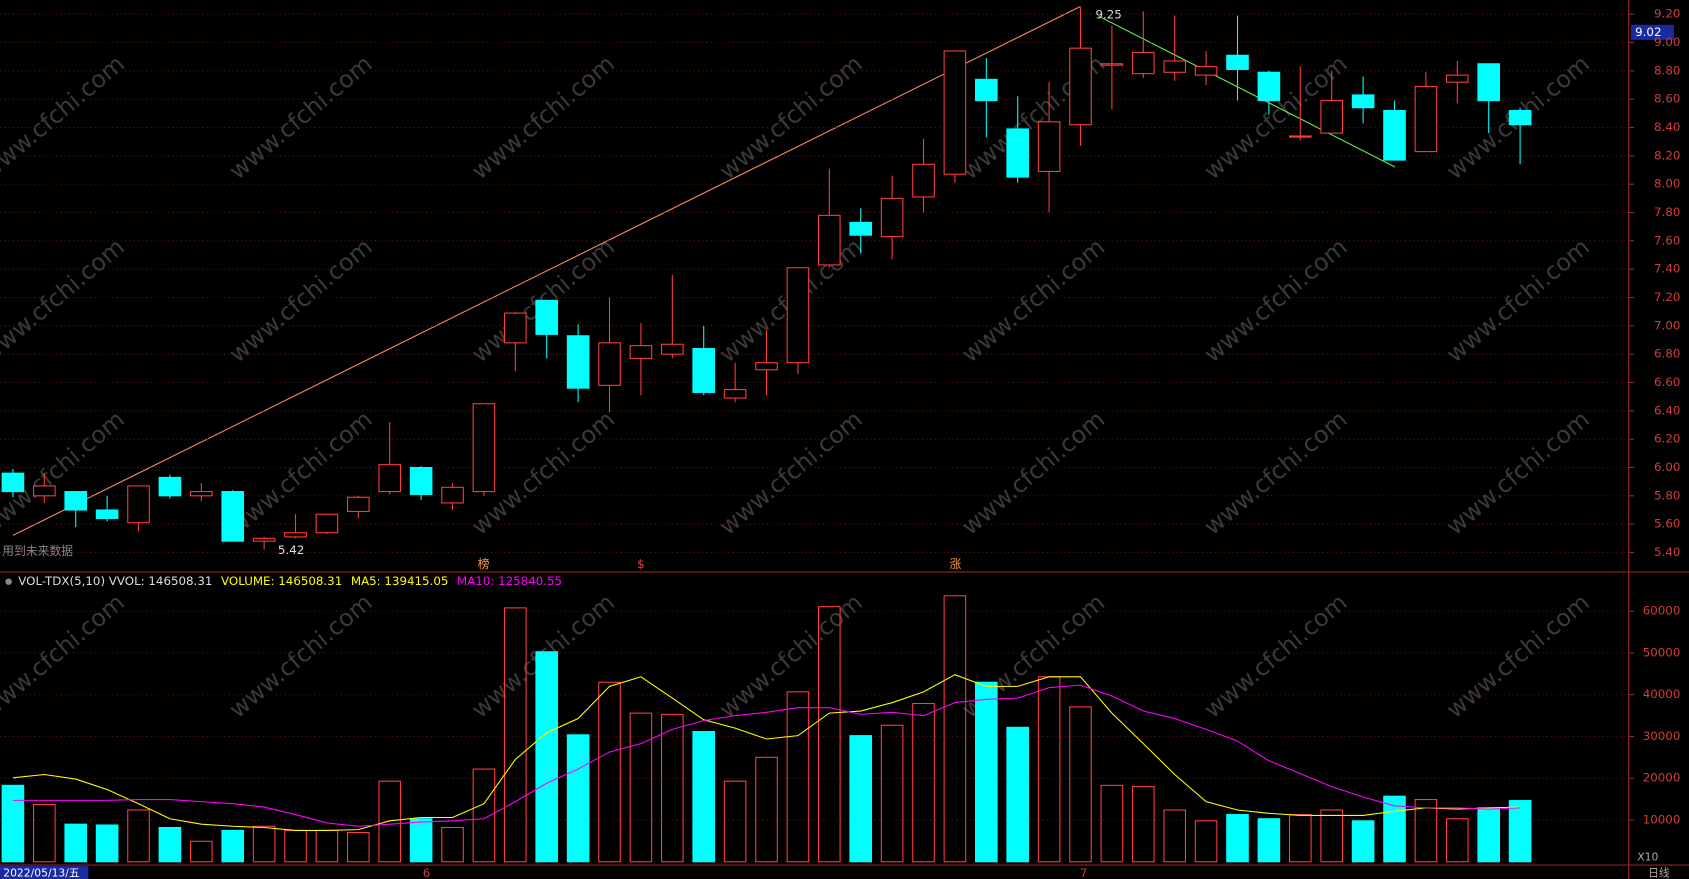 Image resolution: width=1689 pixels, height=879 pixels. What do you see at coordinates (1667, 212) in the screenshot?
I see `y-tick-label: 7.80` at bounding box center [1667, 212].